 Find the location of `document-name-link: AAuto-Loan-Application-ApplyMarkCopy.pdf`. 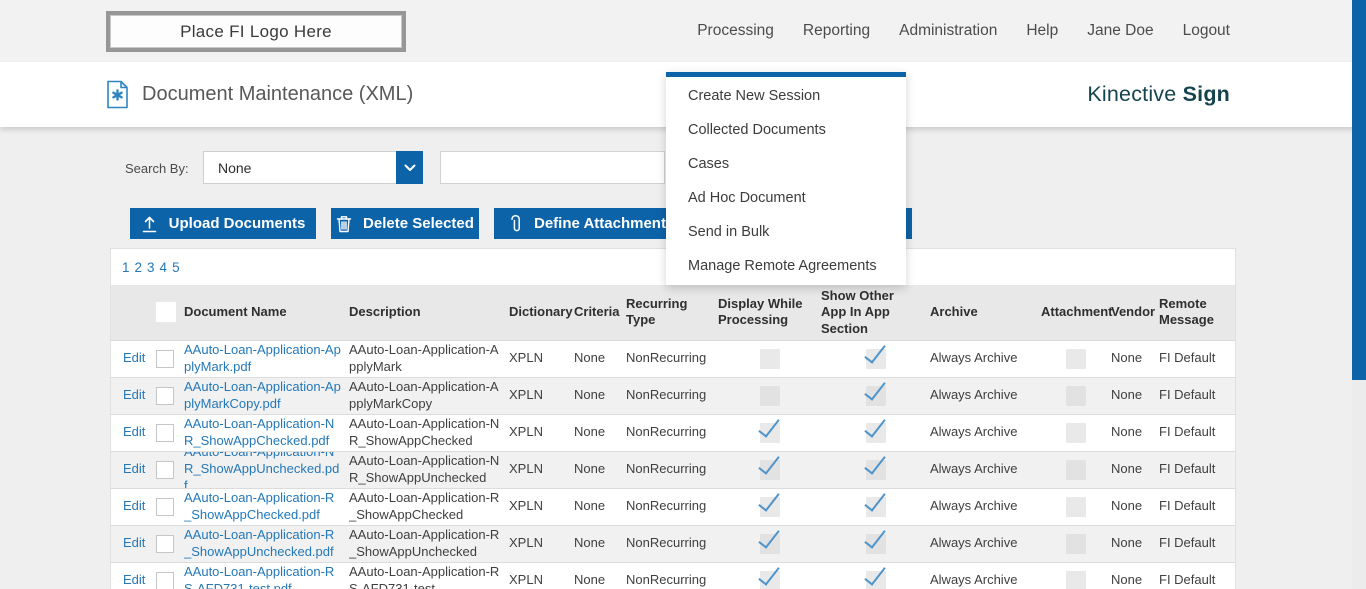

document-name-link: AAuto-Loan-Application-ApplyMarkCopy.pdf is located at coordinates (262, 394).